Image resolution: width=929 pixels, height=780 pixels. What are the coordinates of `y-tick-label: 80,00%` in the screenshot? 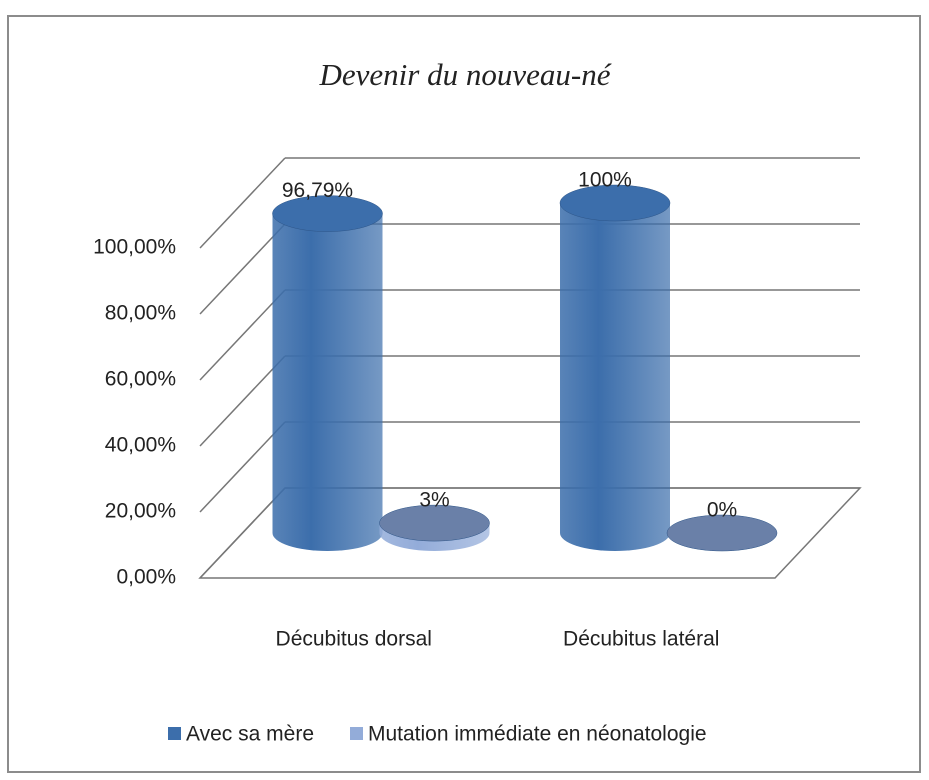 It's located at (140, 313).